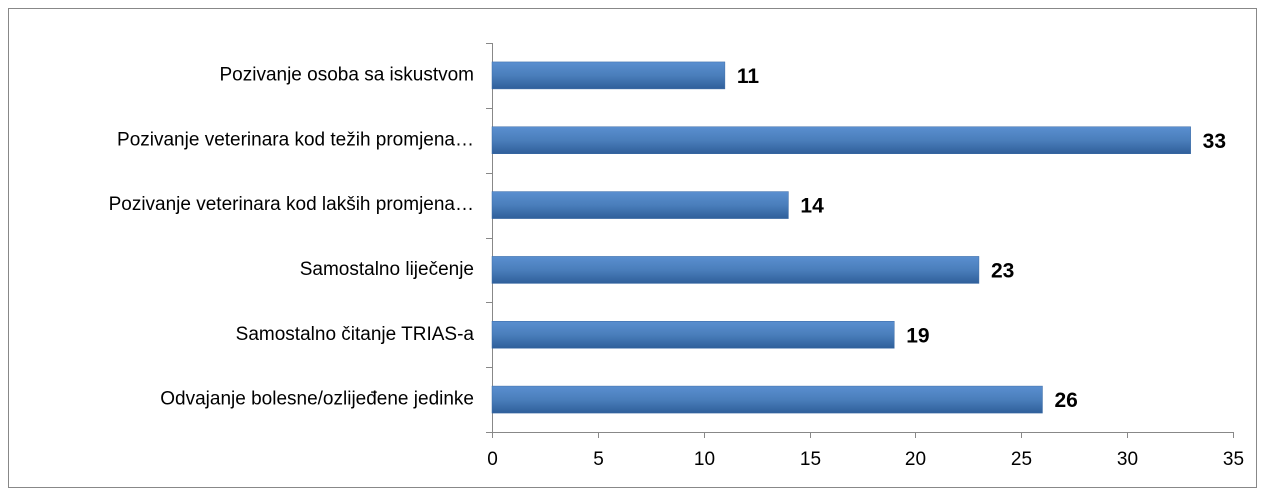  I want to click on y-tick-label: Samostalno liječenje, so click(387, 269).